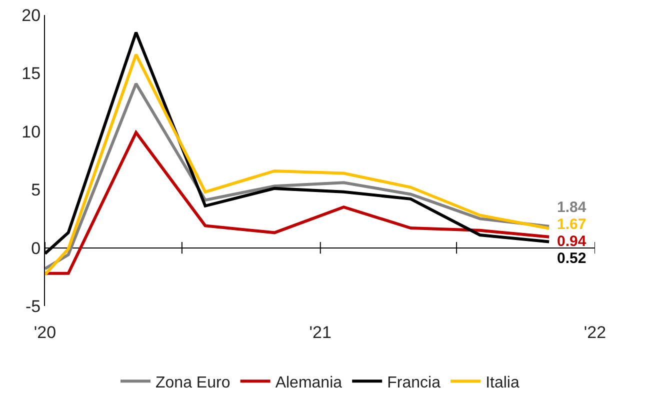  What do you see at coordinates (308, 383) in the screenshot?
I see `legend-label: Alemania` at bounding box center [308, 383].